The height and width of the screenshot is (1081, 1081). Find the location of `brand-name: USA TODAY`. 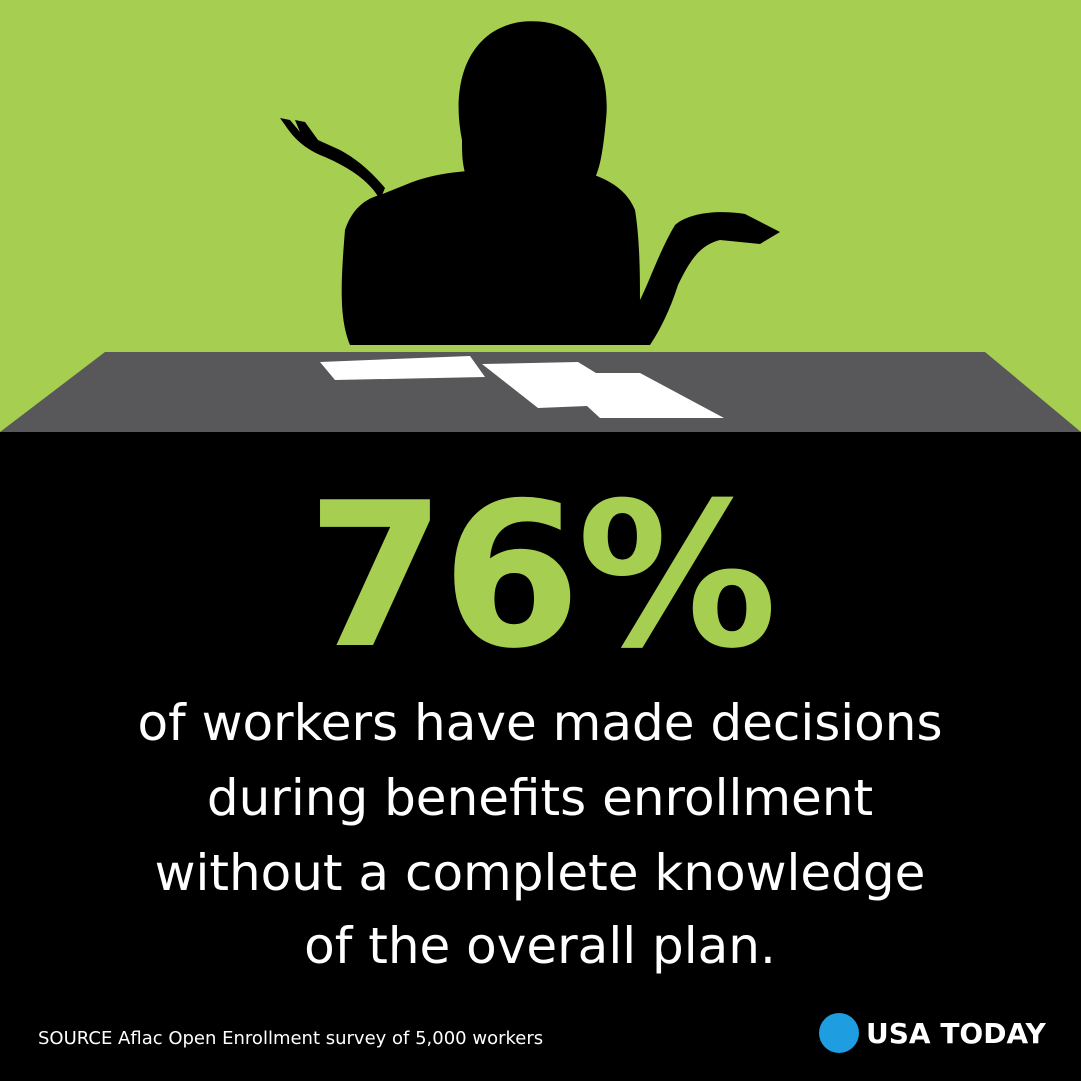

brand-name: USA TODAY is located at coordinates (956, 1033).